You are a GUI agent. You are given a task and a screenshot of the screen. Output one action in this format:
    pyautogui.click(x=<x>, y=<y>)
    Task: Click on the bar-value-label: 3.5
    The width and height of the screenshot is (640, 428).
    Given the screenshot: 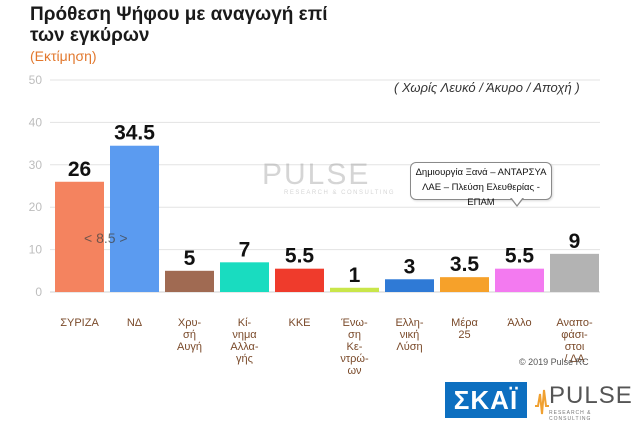 What is the action you would take?
    pyautogui.click(x=465, y=264)
    